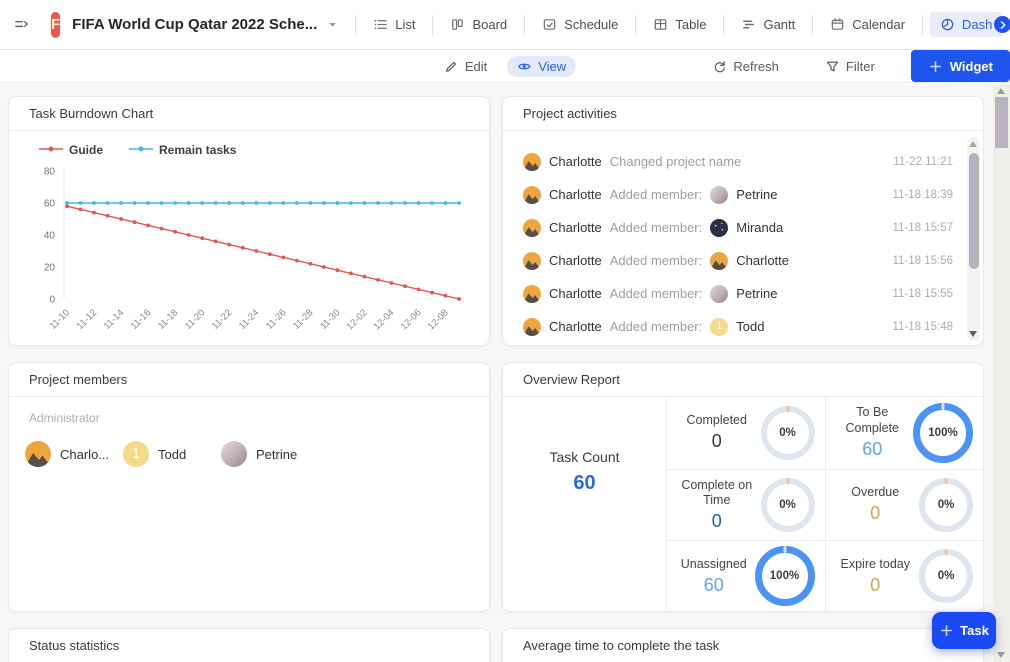  I want to click on filter-button: Filter, so click(850, 66).